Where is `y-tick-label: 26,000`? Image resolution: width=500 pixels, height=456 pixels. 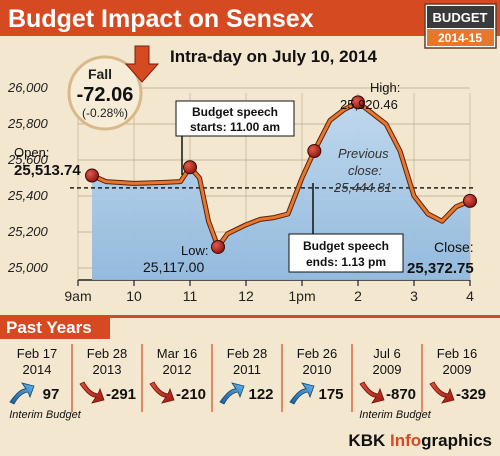 y-tick-label: 26,000 is located at coordinates (28, 87).